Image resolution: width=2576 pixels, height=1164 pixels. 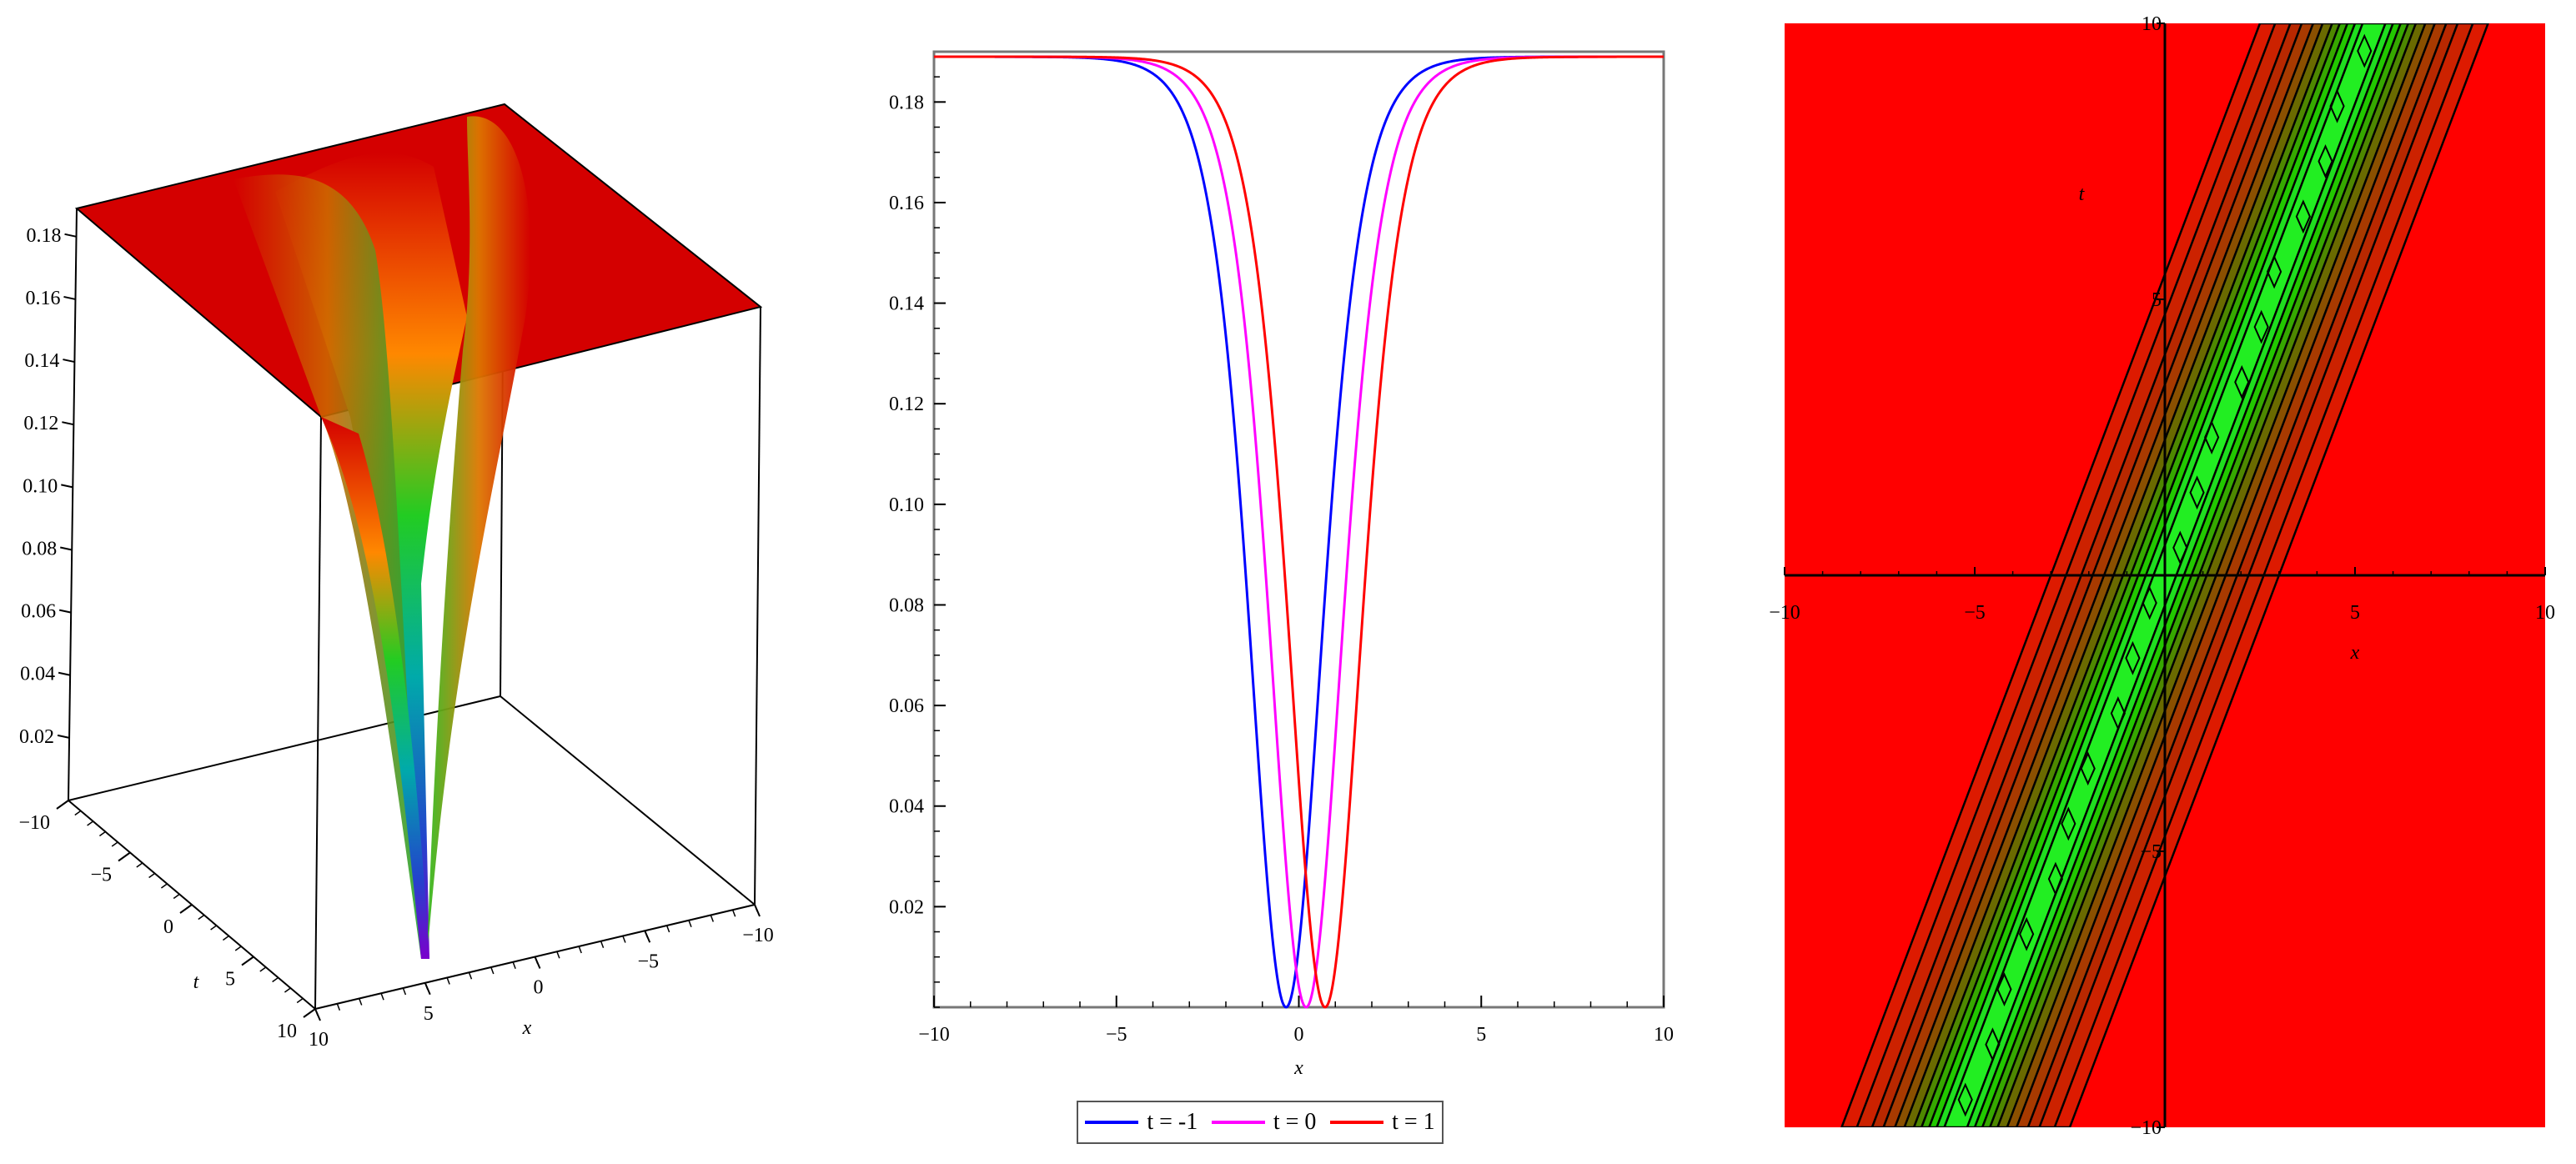 I want to click on z-tick-label: 0.04, so click(x=37, y=674).